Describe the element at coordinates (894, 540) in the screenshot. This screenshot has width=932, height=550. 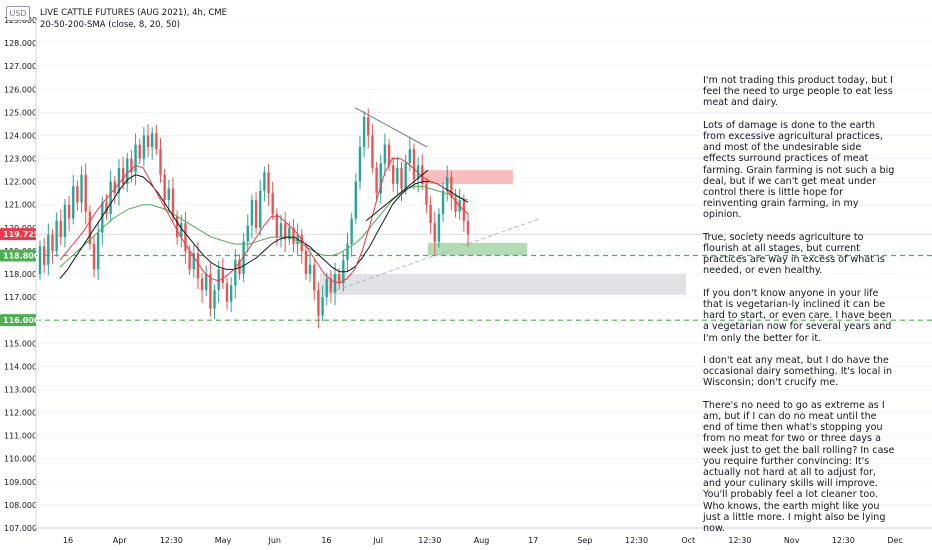
I see `x-tick-label: Dec` at that location.